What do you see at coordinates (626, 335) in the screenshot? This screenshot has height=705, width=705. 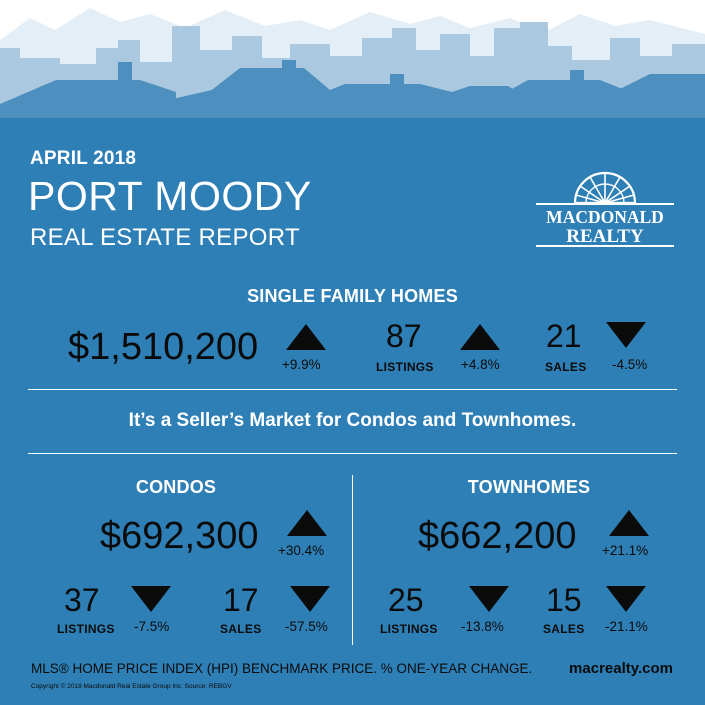 I see `single-family-sales-down-arrow-icon` at bounding box center [626, 335].